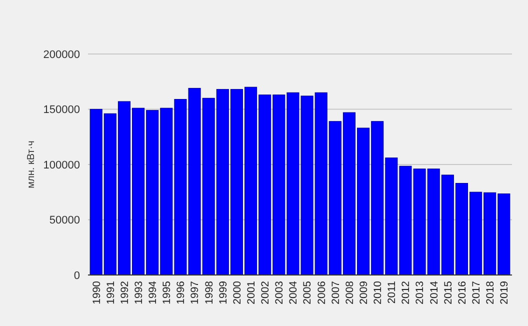 The image size is (528, 326). Describe the element at coordinates (124, 292) in the screenshot. I see `x-tick-label: 1992` at that location.